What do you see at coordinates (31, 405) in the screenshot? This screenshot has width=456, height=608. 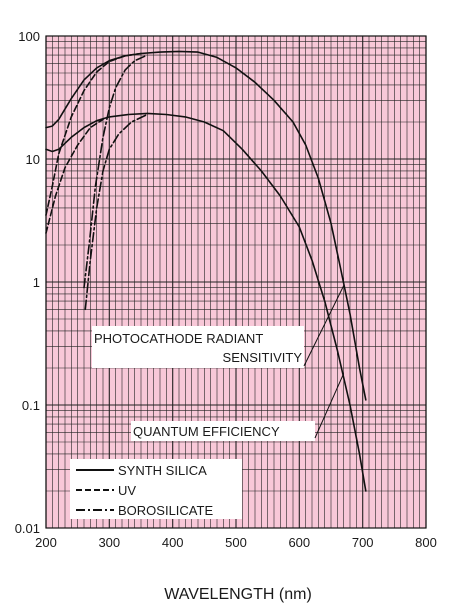 I see `y-tick-label: 0.1` at bounding box center [31, 405].